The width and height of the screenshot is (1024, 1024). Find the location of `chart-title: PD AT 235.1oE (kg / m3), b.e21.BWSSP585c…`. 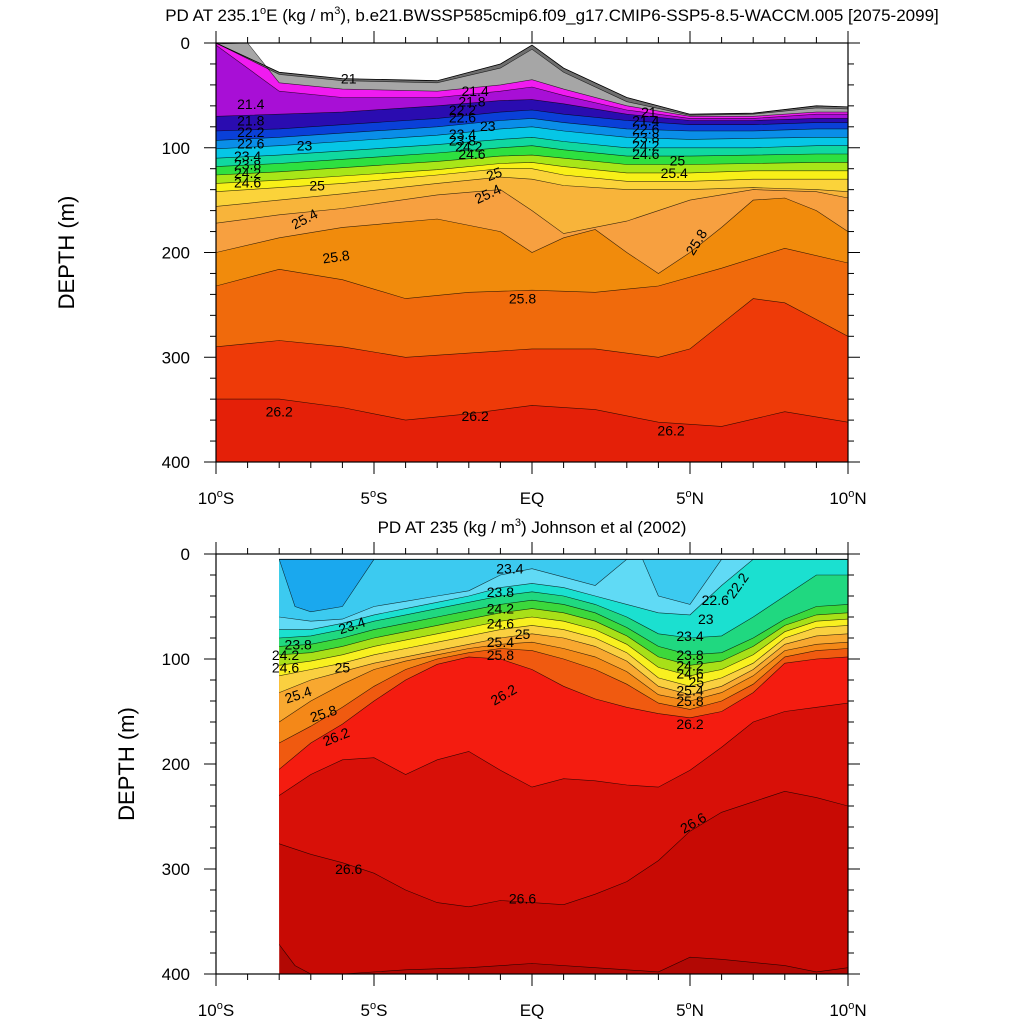

chart-title: PD AT 235.1oE (kg / m3), b.e21.BWSSP585c… is located at coordinates (552, 15).